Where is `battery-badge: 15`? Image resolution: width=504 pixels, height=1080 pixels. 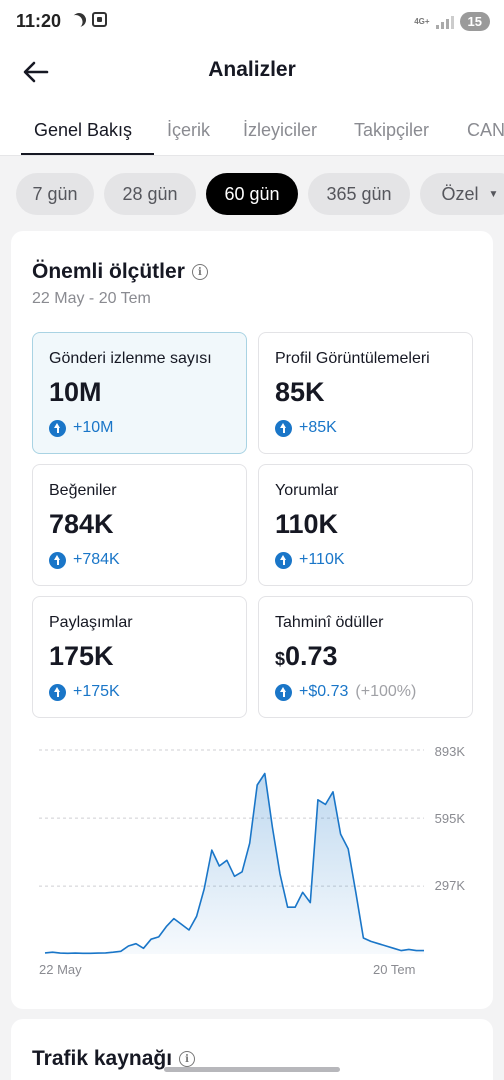
battery-badge: 15 is located at coordinates (474, 21).